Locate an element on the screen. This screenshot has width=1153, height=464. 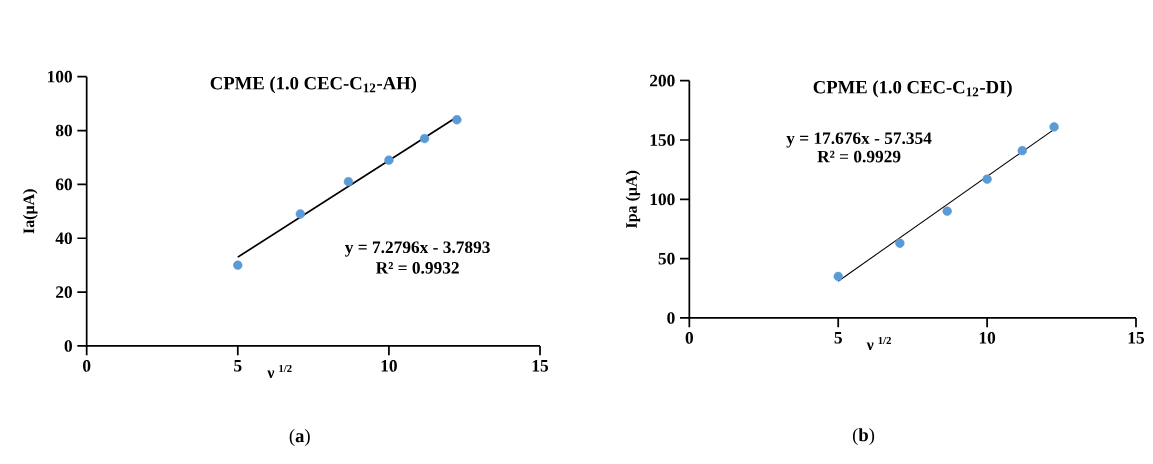
y-tick-label: 20 is located at coordinates (64, 292).